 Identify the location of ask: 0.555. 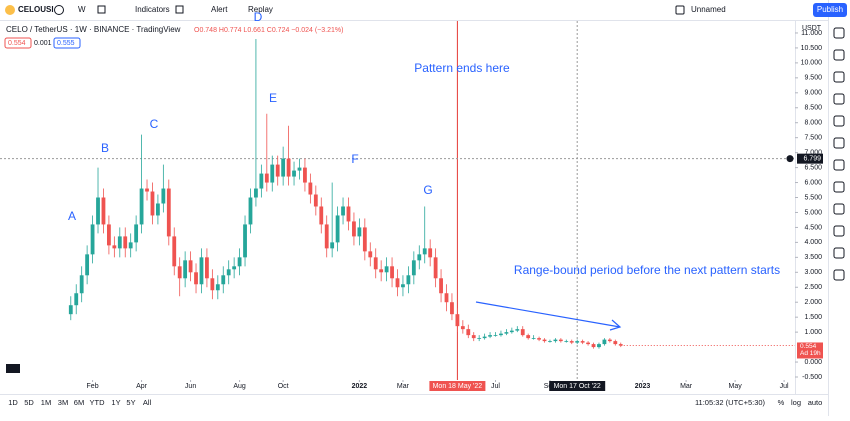
(66, 43).